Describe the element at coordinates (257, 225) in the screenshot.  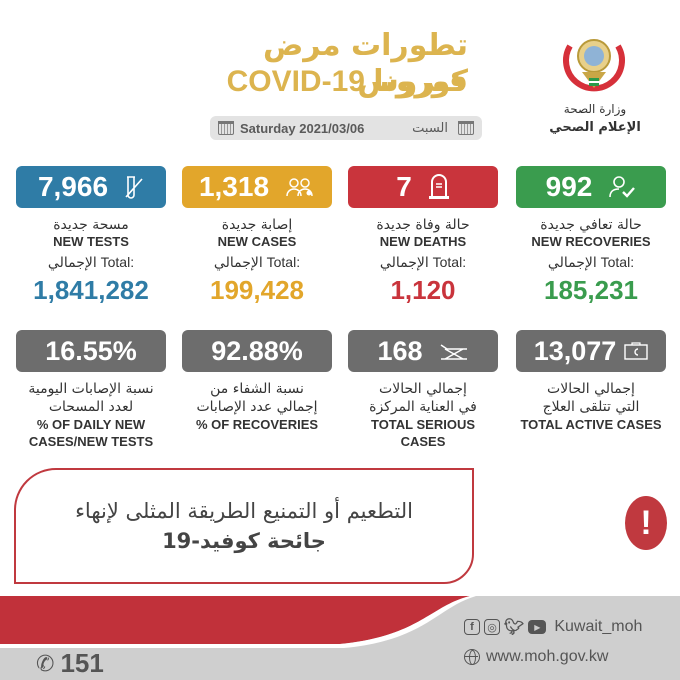
I see `stat-label-ar: إصابة جديدة` at that location.